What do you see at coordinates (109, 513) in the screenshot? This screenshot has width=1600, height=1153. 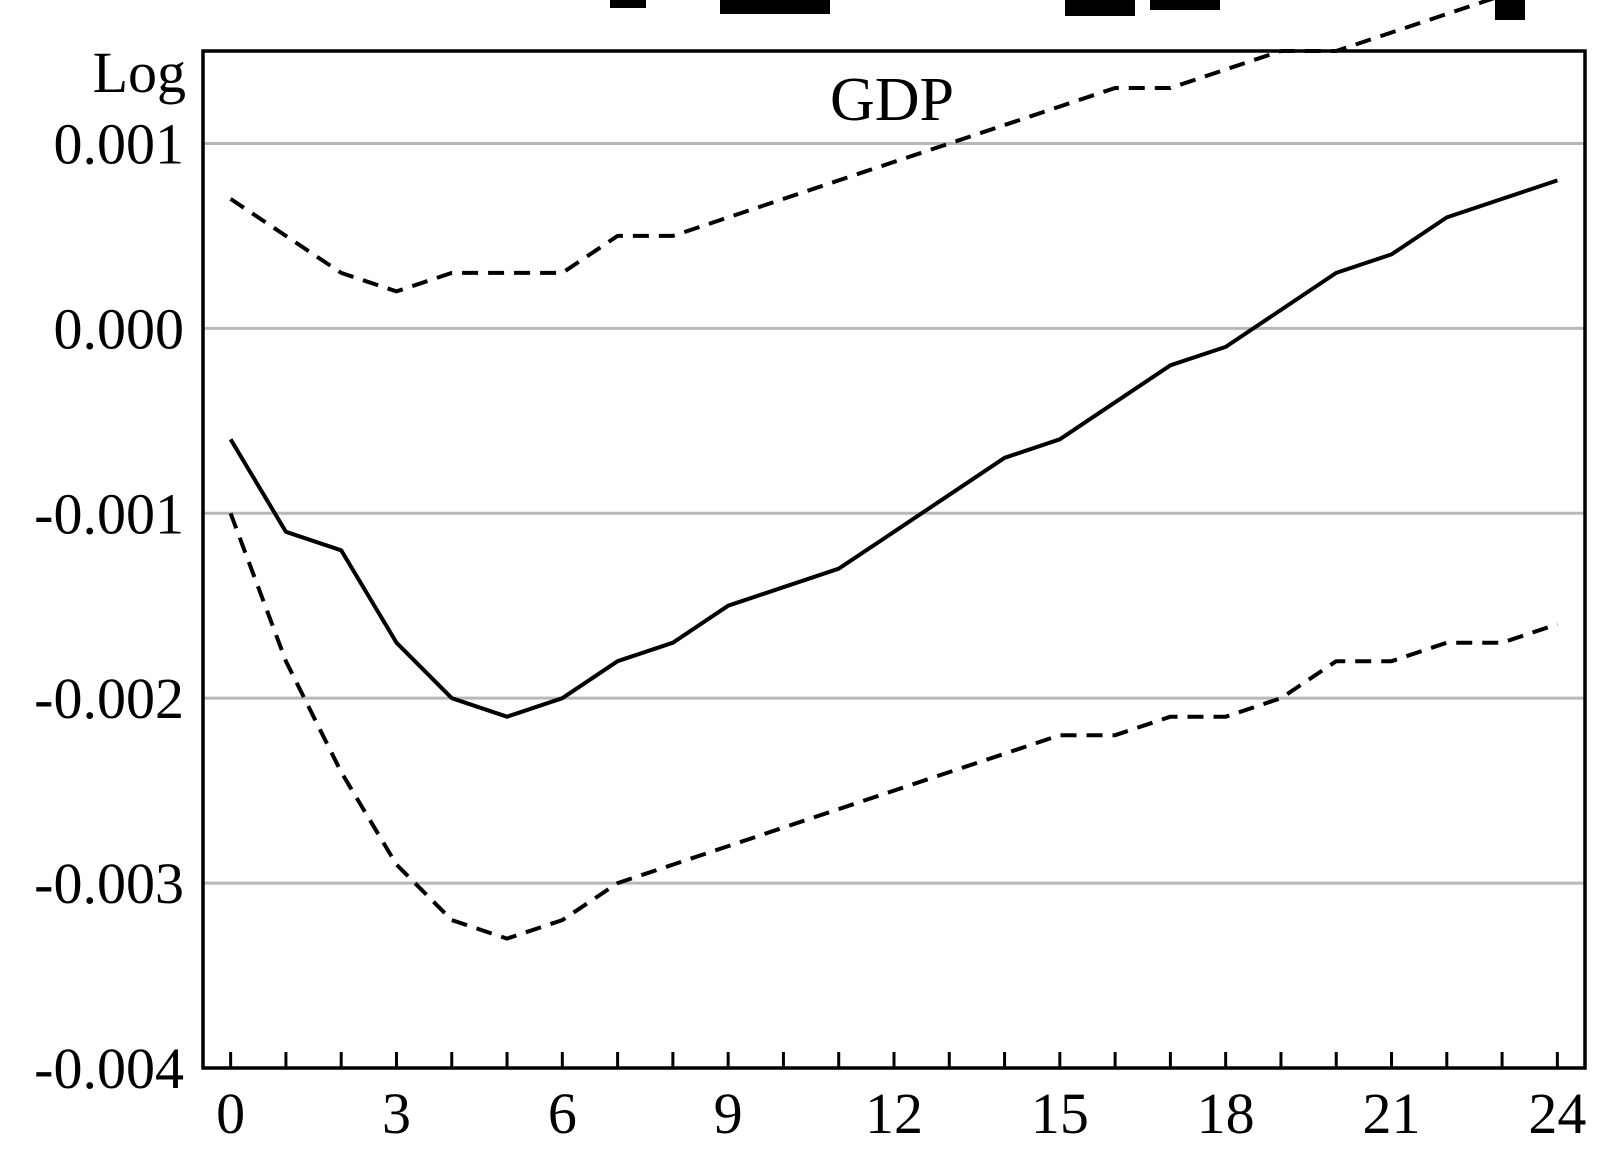 I see `y-tick-label: -0.001` at bounding box center [109, 513].